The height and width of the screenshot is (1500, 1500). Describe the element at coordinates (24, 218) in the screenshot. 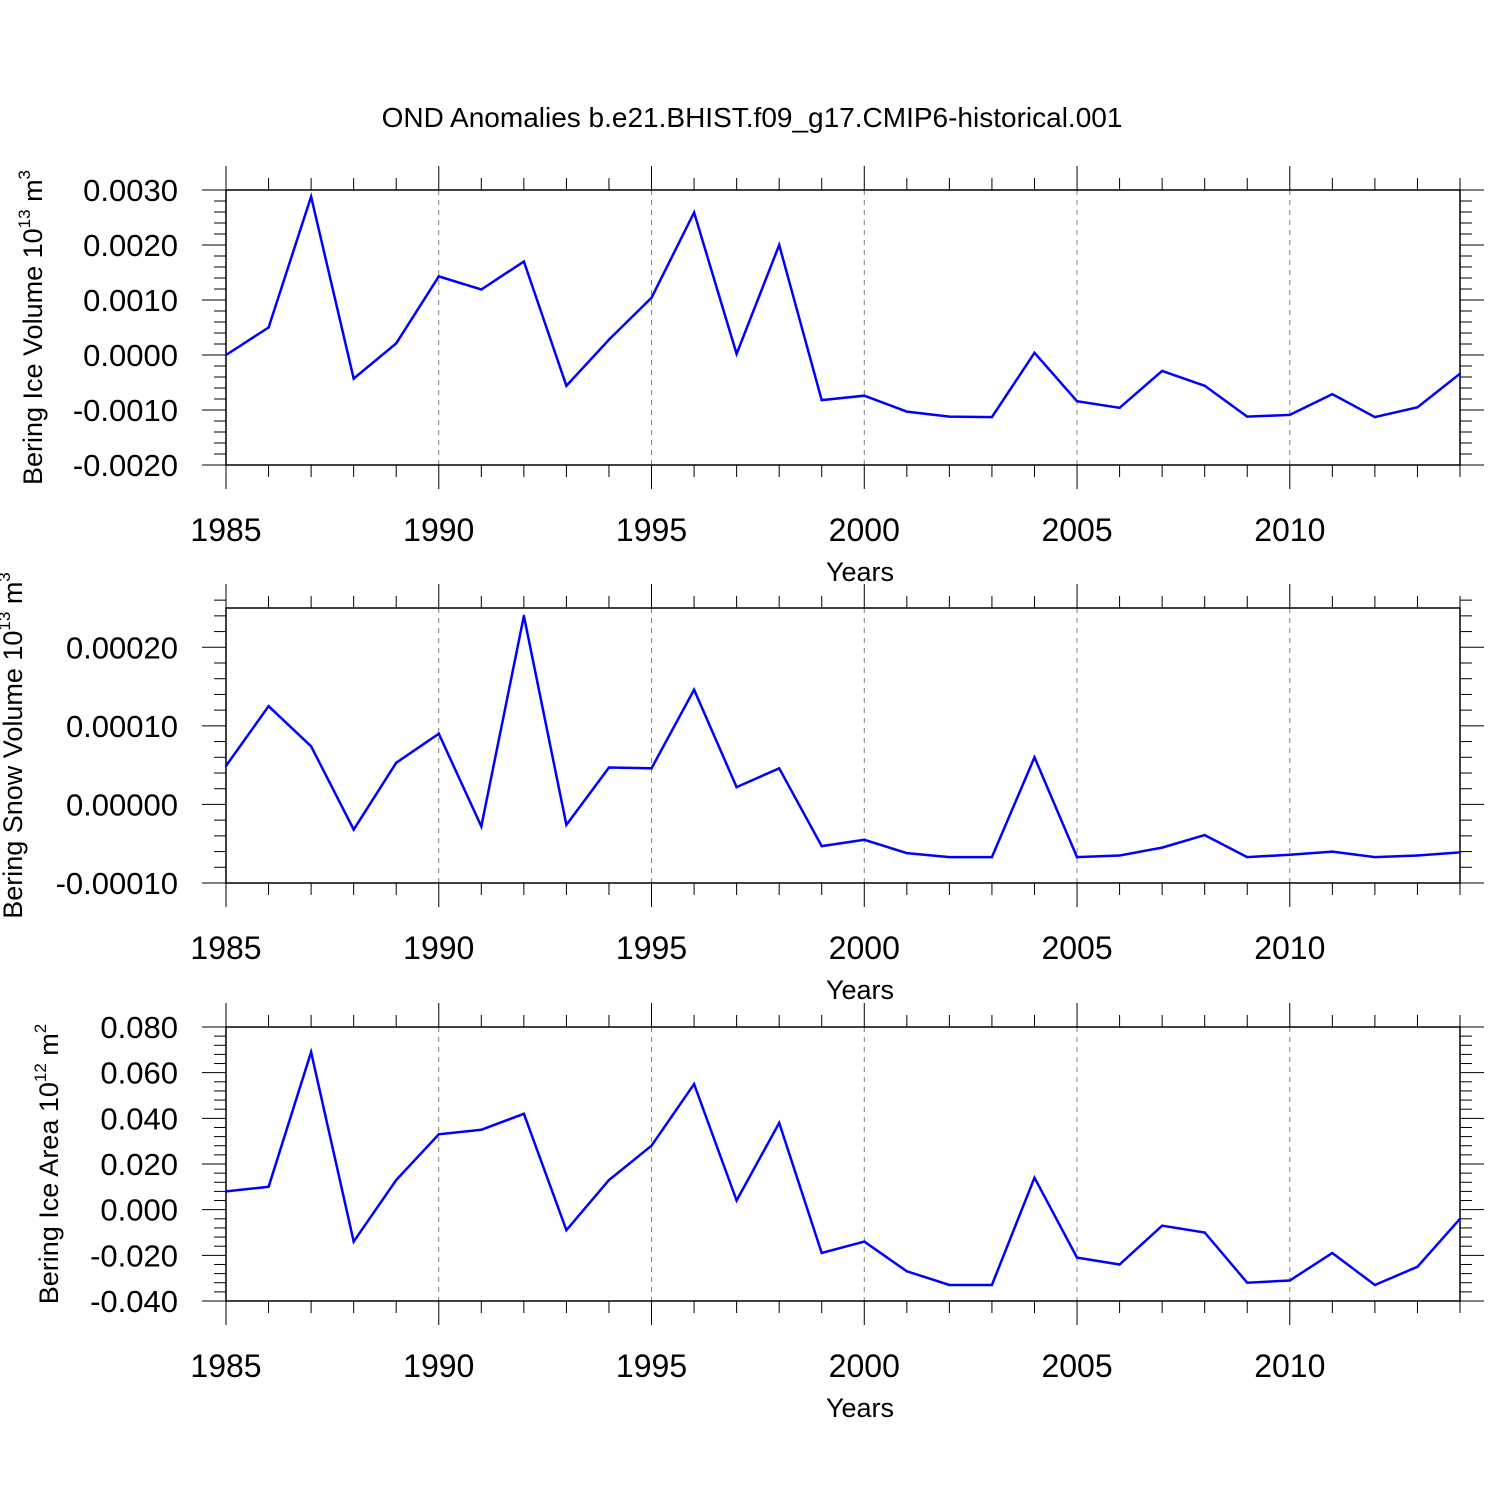

I see `y-axis-label-superscript: 13` at that location.